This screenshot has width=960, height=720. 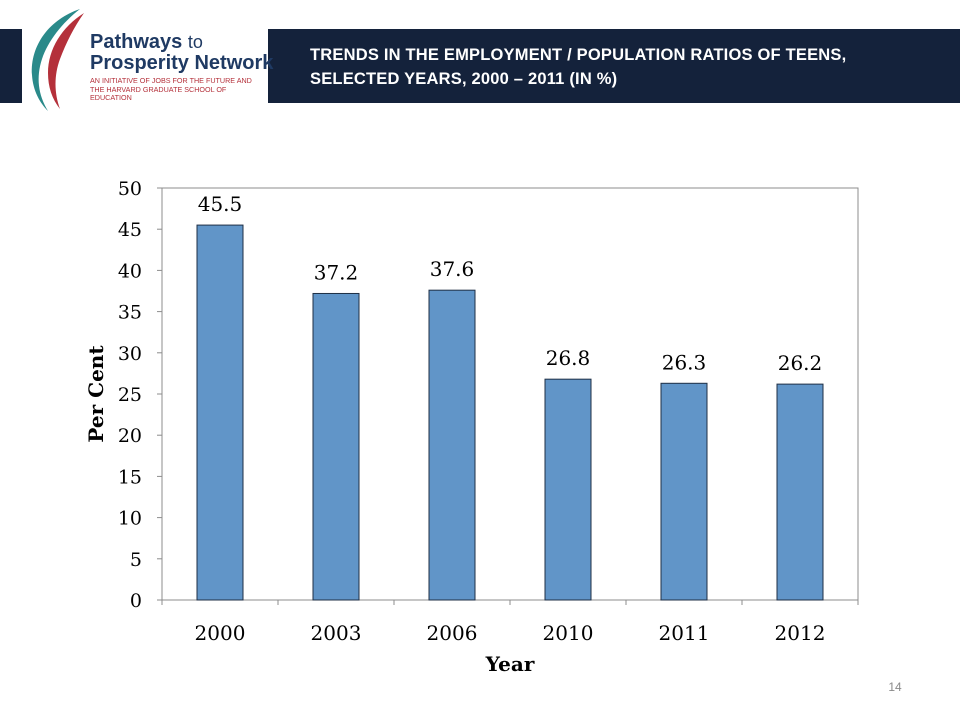 What do you see at coordinates (182, 63) in the screenshot?
I see `logo-line-2: Prosperity Network` at bounding box center [182, 63].